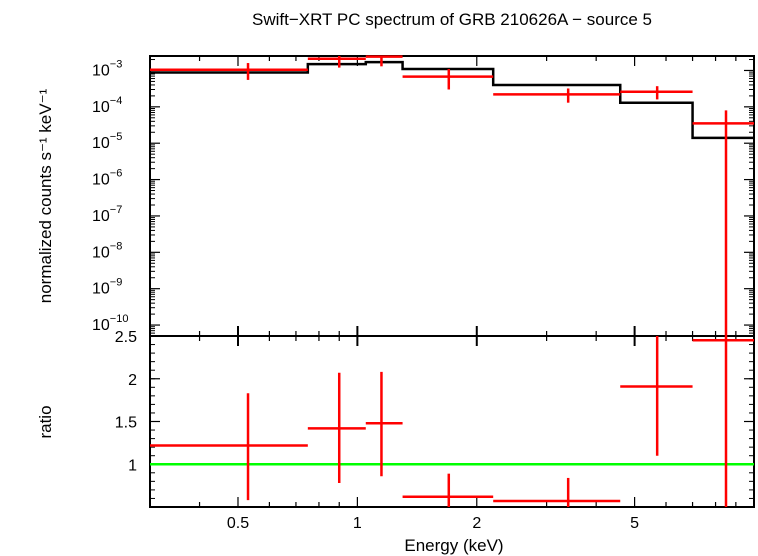  Describe the element at coordinates (132, 380) in the screenshot. I see `y-tick-label: 2` at that location.